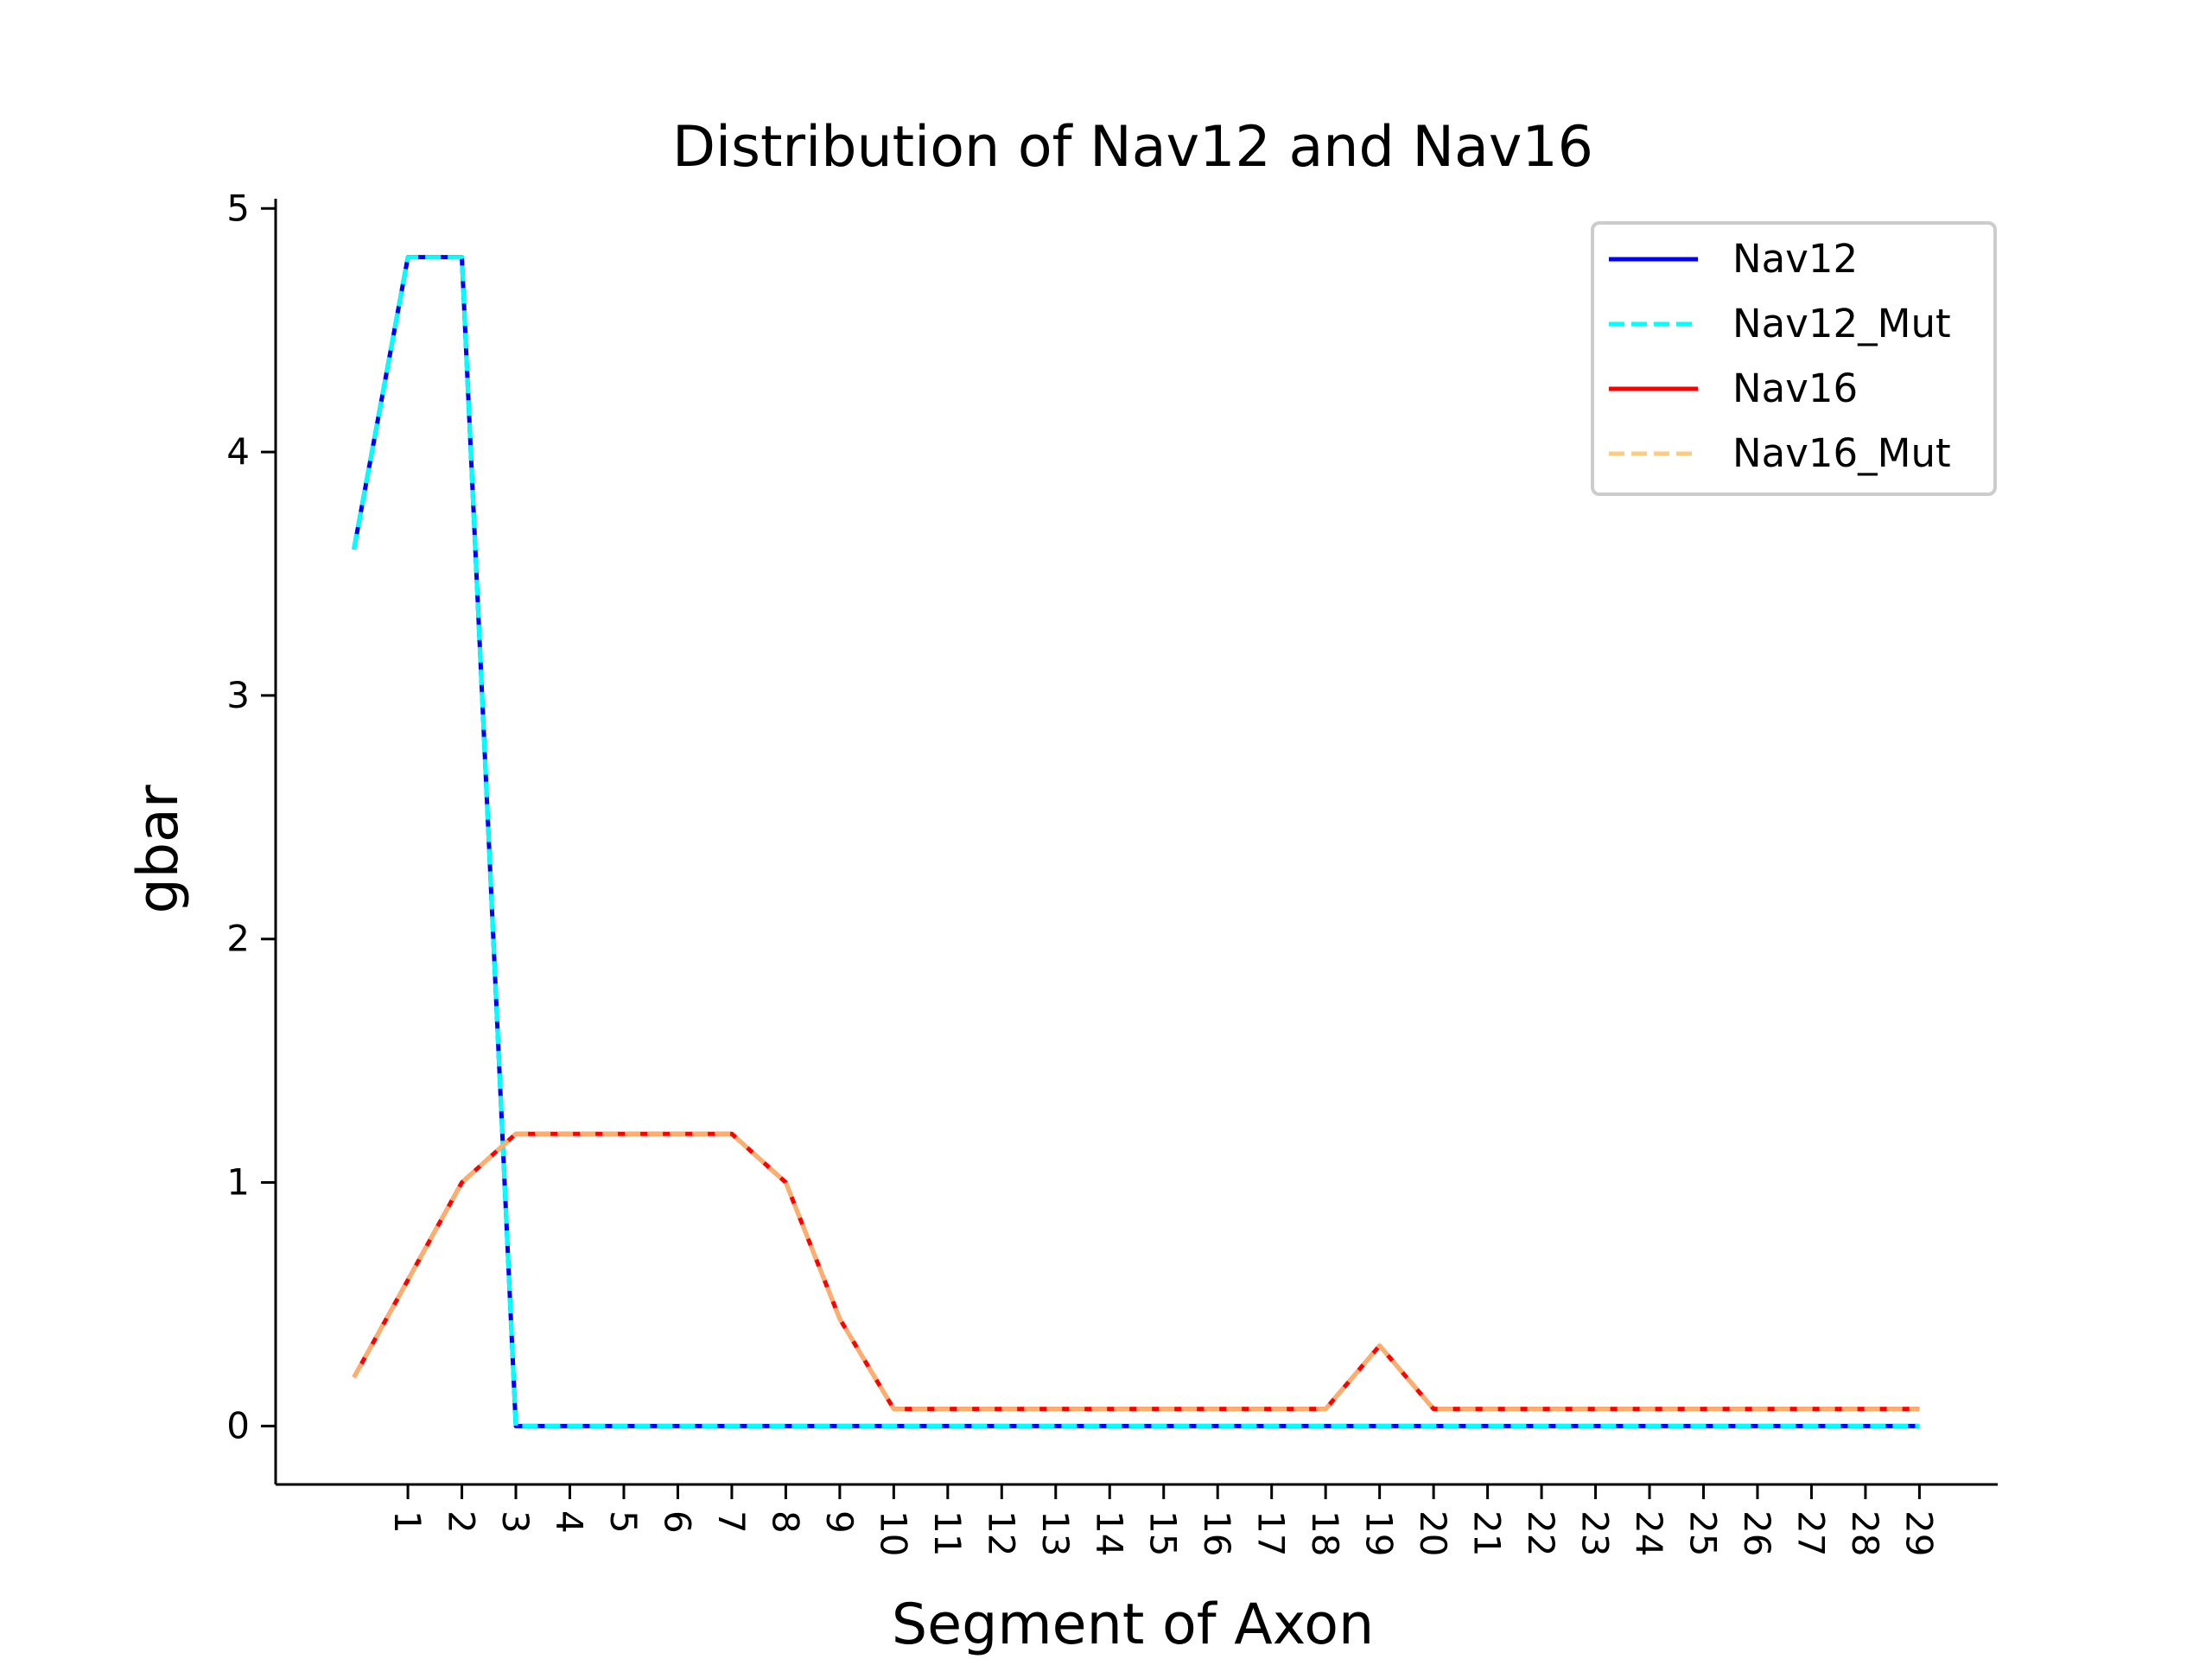 The image size is (2212, 1659). I want to click on y-tick-label: 3, so click(238, 695).